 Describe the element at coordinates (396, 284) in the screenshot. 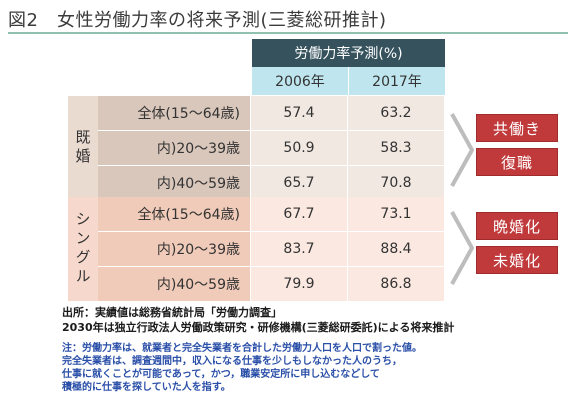

I see `cell-2017: 86.8` at that location.